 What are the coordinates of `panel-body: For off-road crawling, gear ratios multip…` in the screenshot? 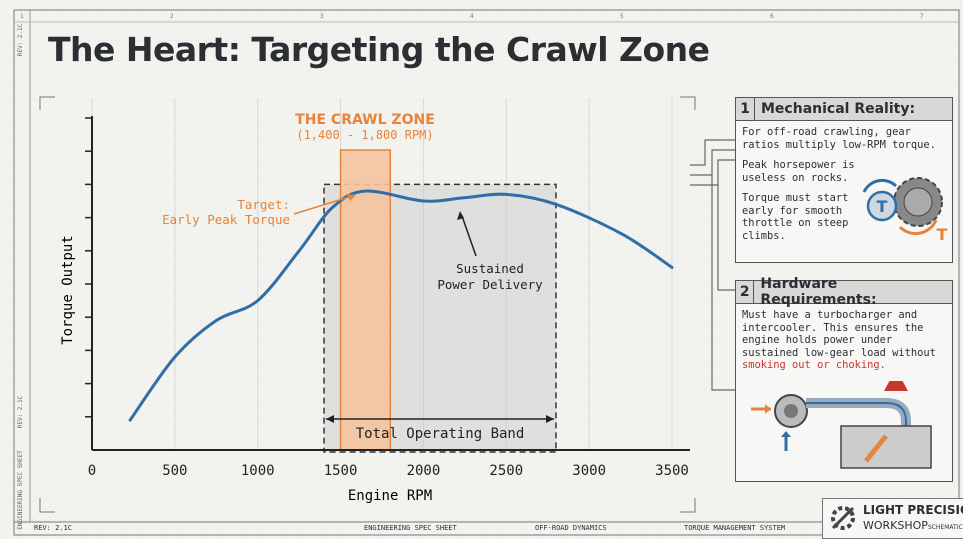 It's located at (844, 188).